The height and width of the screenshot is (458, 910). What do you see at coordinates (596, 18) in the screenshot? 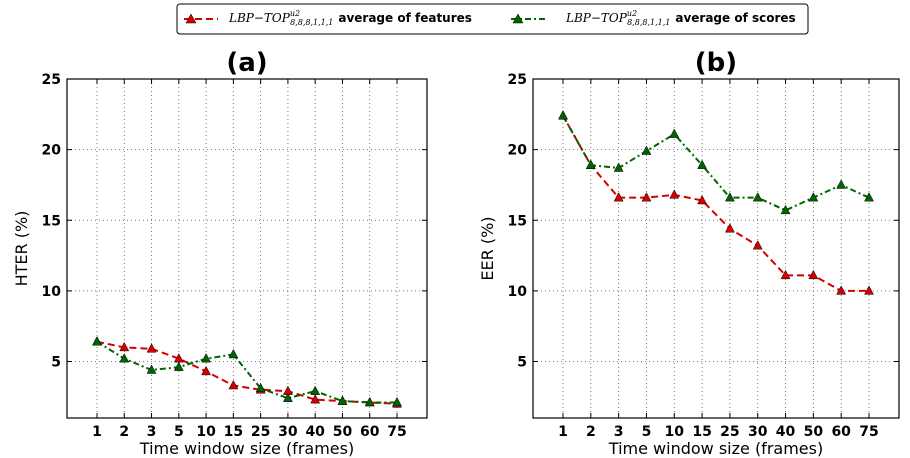
I see `legend-math-scores: LBP−TOP` at bounding box center [596, 18].